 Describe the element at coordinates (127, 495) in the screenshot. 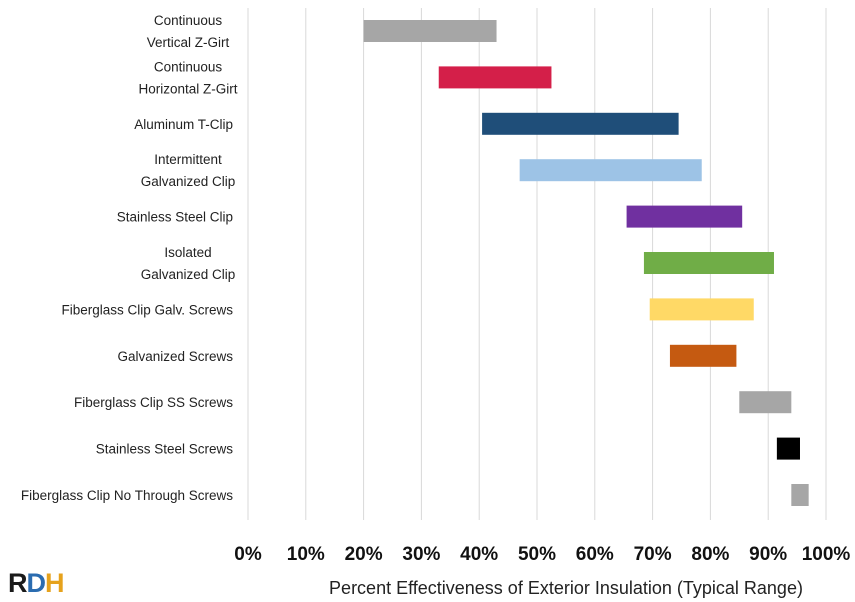

I see `category-label-fiberglass-clip-no-through-screws: Fiberglass Clip No Through Screws` at that location.